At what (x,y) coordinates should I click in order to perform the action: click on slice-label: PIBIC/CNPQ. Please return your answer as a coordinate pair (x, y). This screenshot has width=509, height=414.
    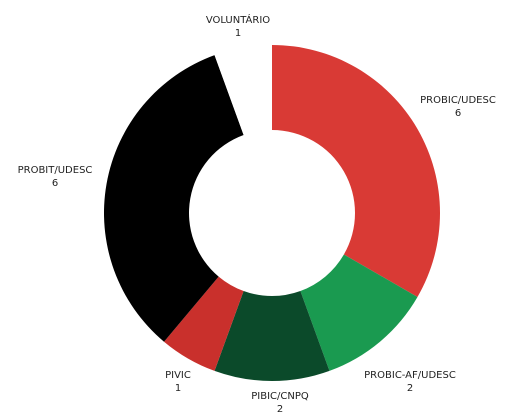
    Looking at the image, I should click on (280, 396).